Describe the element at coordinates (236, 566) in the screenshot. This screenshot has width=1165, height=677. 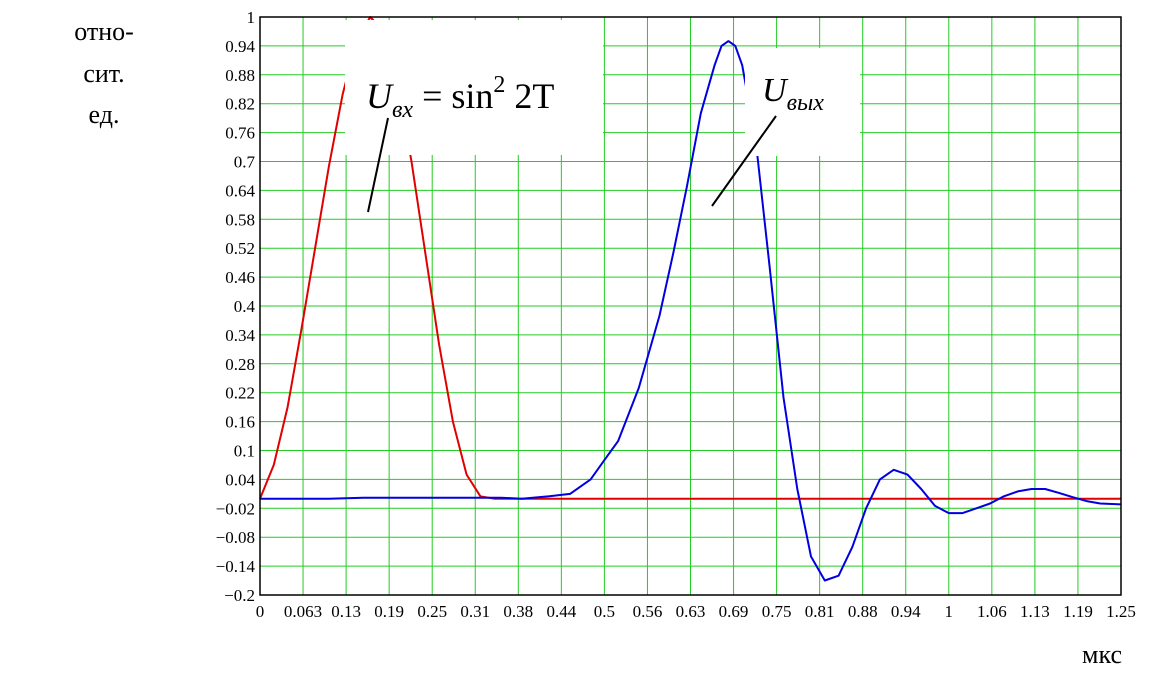
I see `y-tick-label: −0.14` at that location.